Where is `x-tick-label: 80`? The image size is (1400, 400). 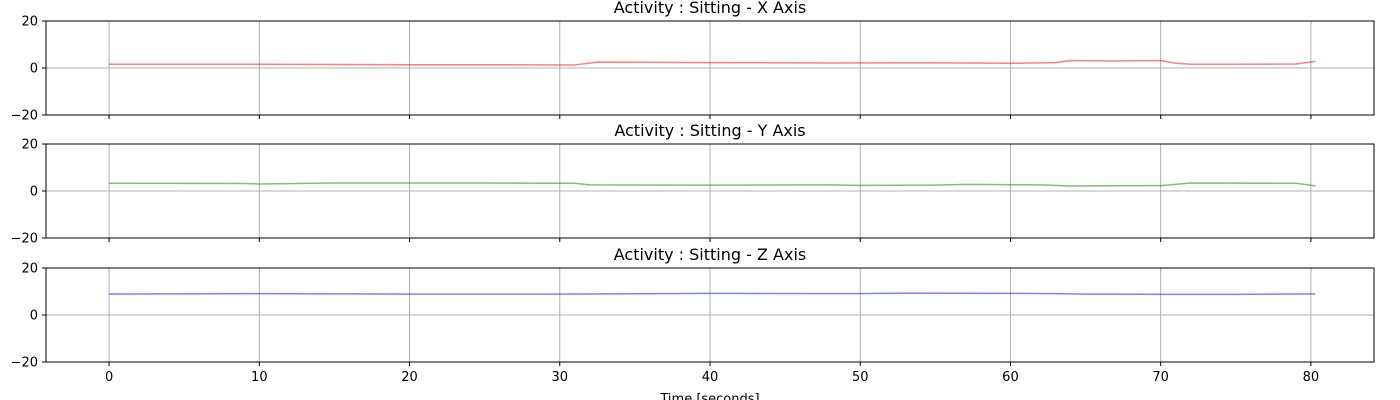
x-tick-label: 80 is located at coordinates (1311, 377).